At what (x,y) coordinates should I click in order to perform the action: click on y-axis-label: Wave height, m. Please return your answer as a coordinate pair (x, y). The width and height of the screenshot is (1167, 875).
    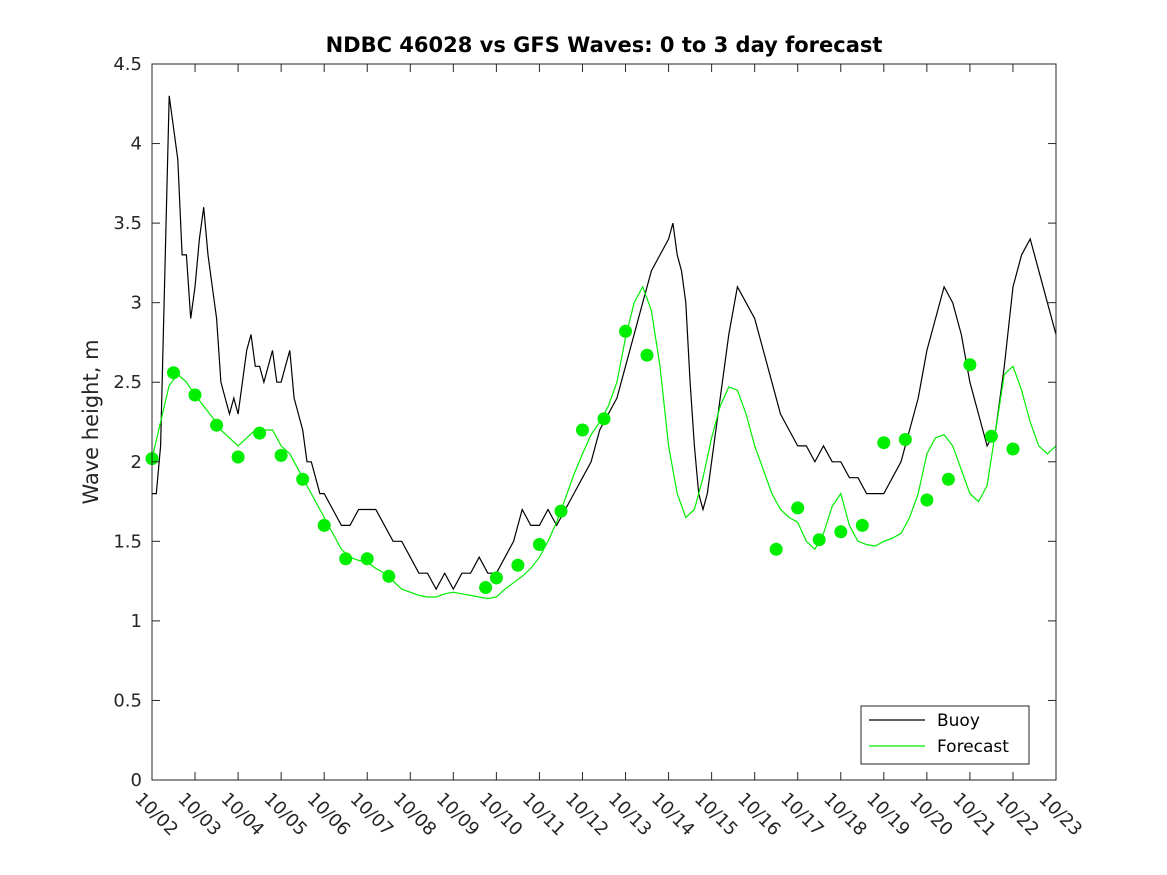
    Looking at the image, I should click on (91, 421).